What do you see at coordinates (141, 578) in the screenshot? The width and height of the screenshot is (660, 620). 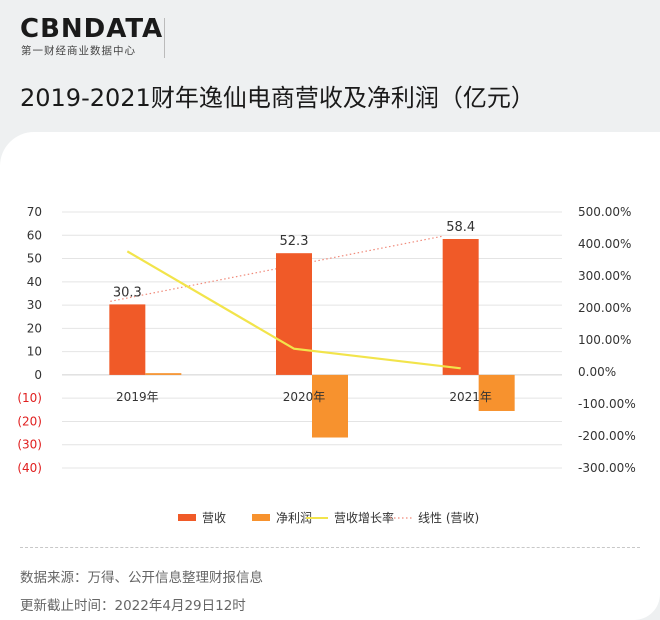 I see `data-source: 数据来源：万得、公开信息整理财报信息` at bounding box center [141, 578].